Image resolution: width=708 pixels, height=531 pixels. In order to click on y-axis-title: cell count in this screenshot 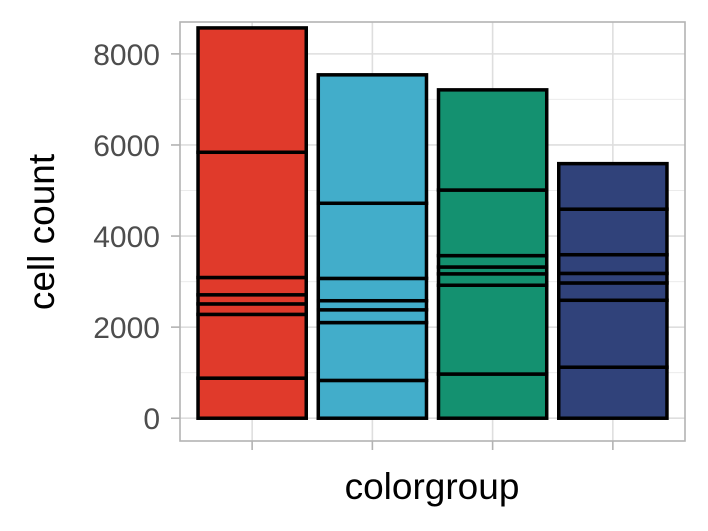, I will do `click(41, 231)`.